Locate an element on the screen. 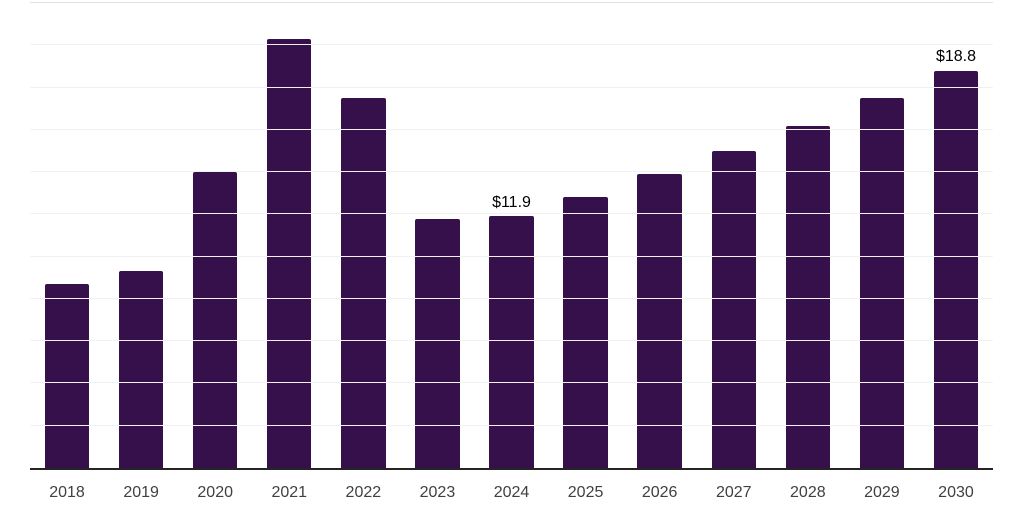  bar-2022 is located at coordinates (363, 283).